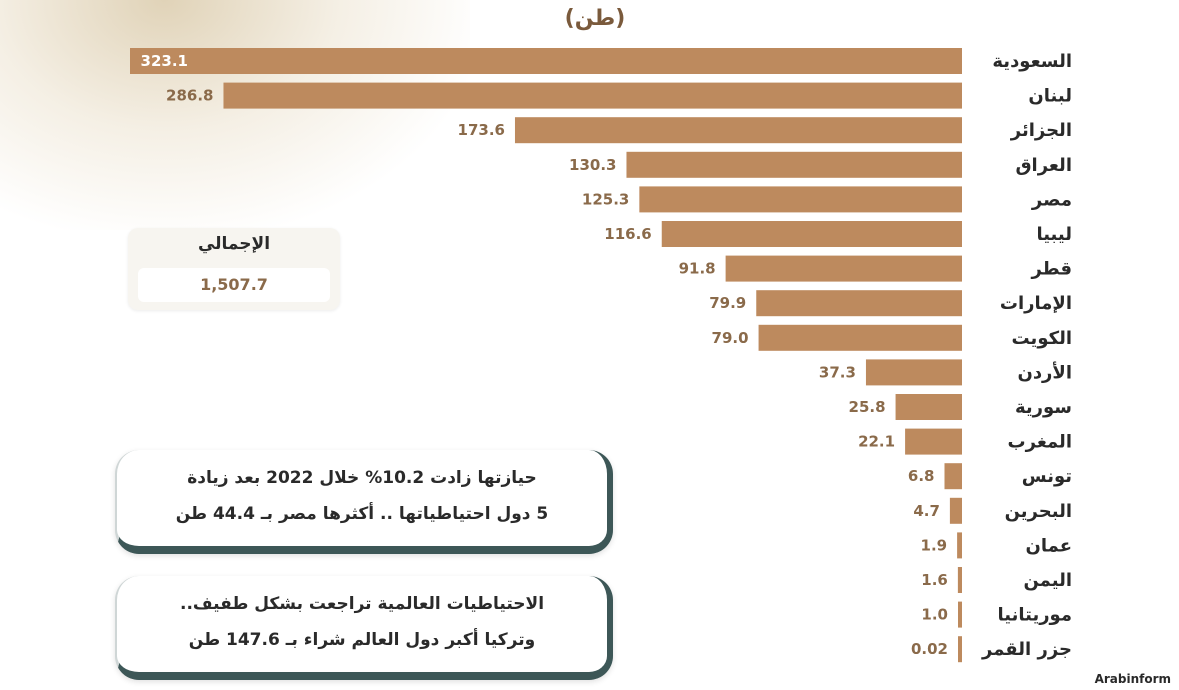 The height and width of the screenshot is (690, 1179). What do you see at coordinates (362, 478) in the screenshot?
I see `note-1-line-1: حيازتها زادت 10.2% خلال 2022 بعد زيادة` at bounding box center [362, 478].